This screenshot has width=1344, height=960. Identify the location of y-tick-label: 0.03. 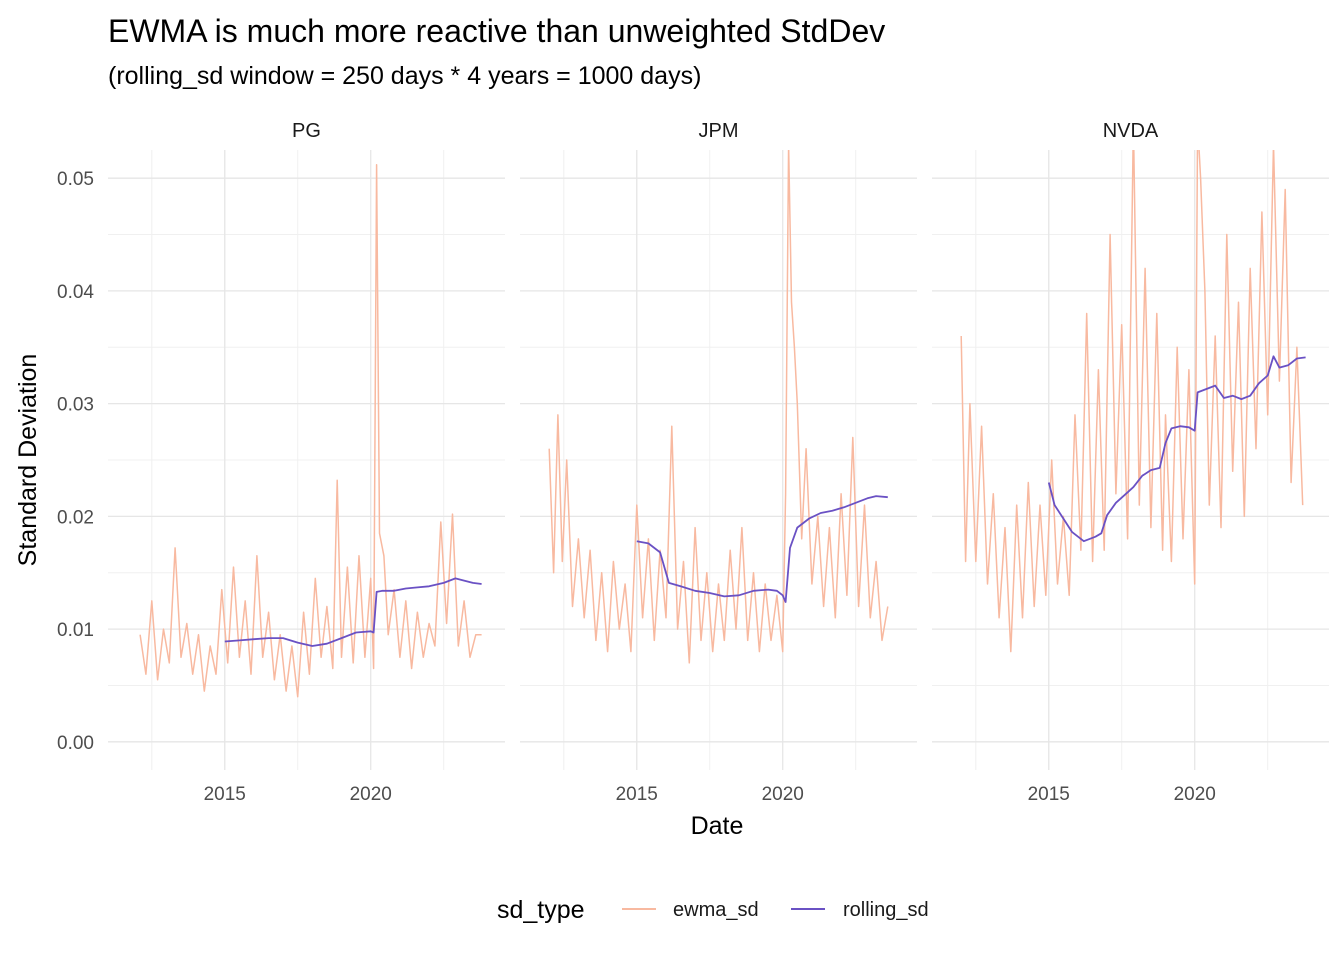
(75, 405).